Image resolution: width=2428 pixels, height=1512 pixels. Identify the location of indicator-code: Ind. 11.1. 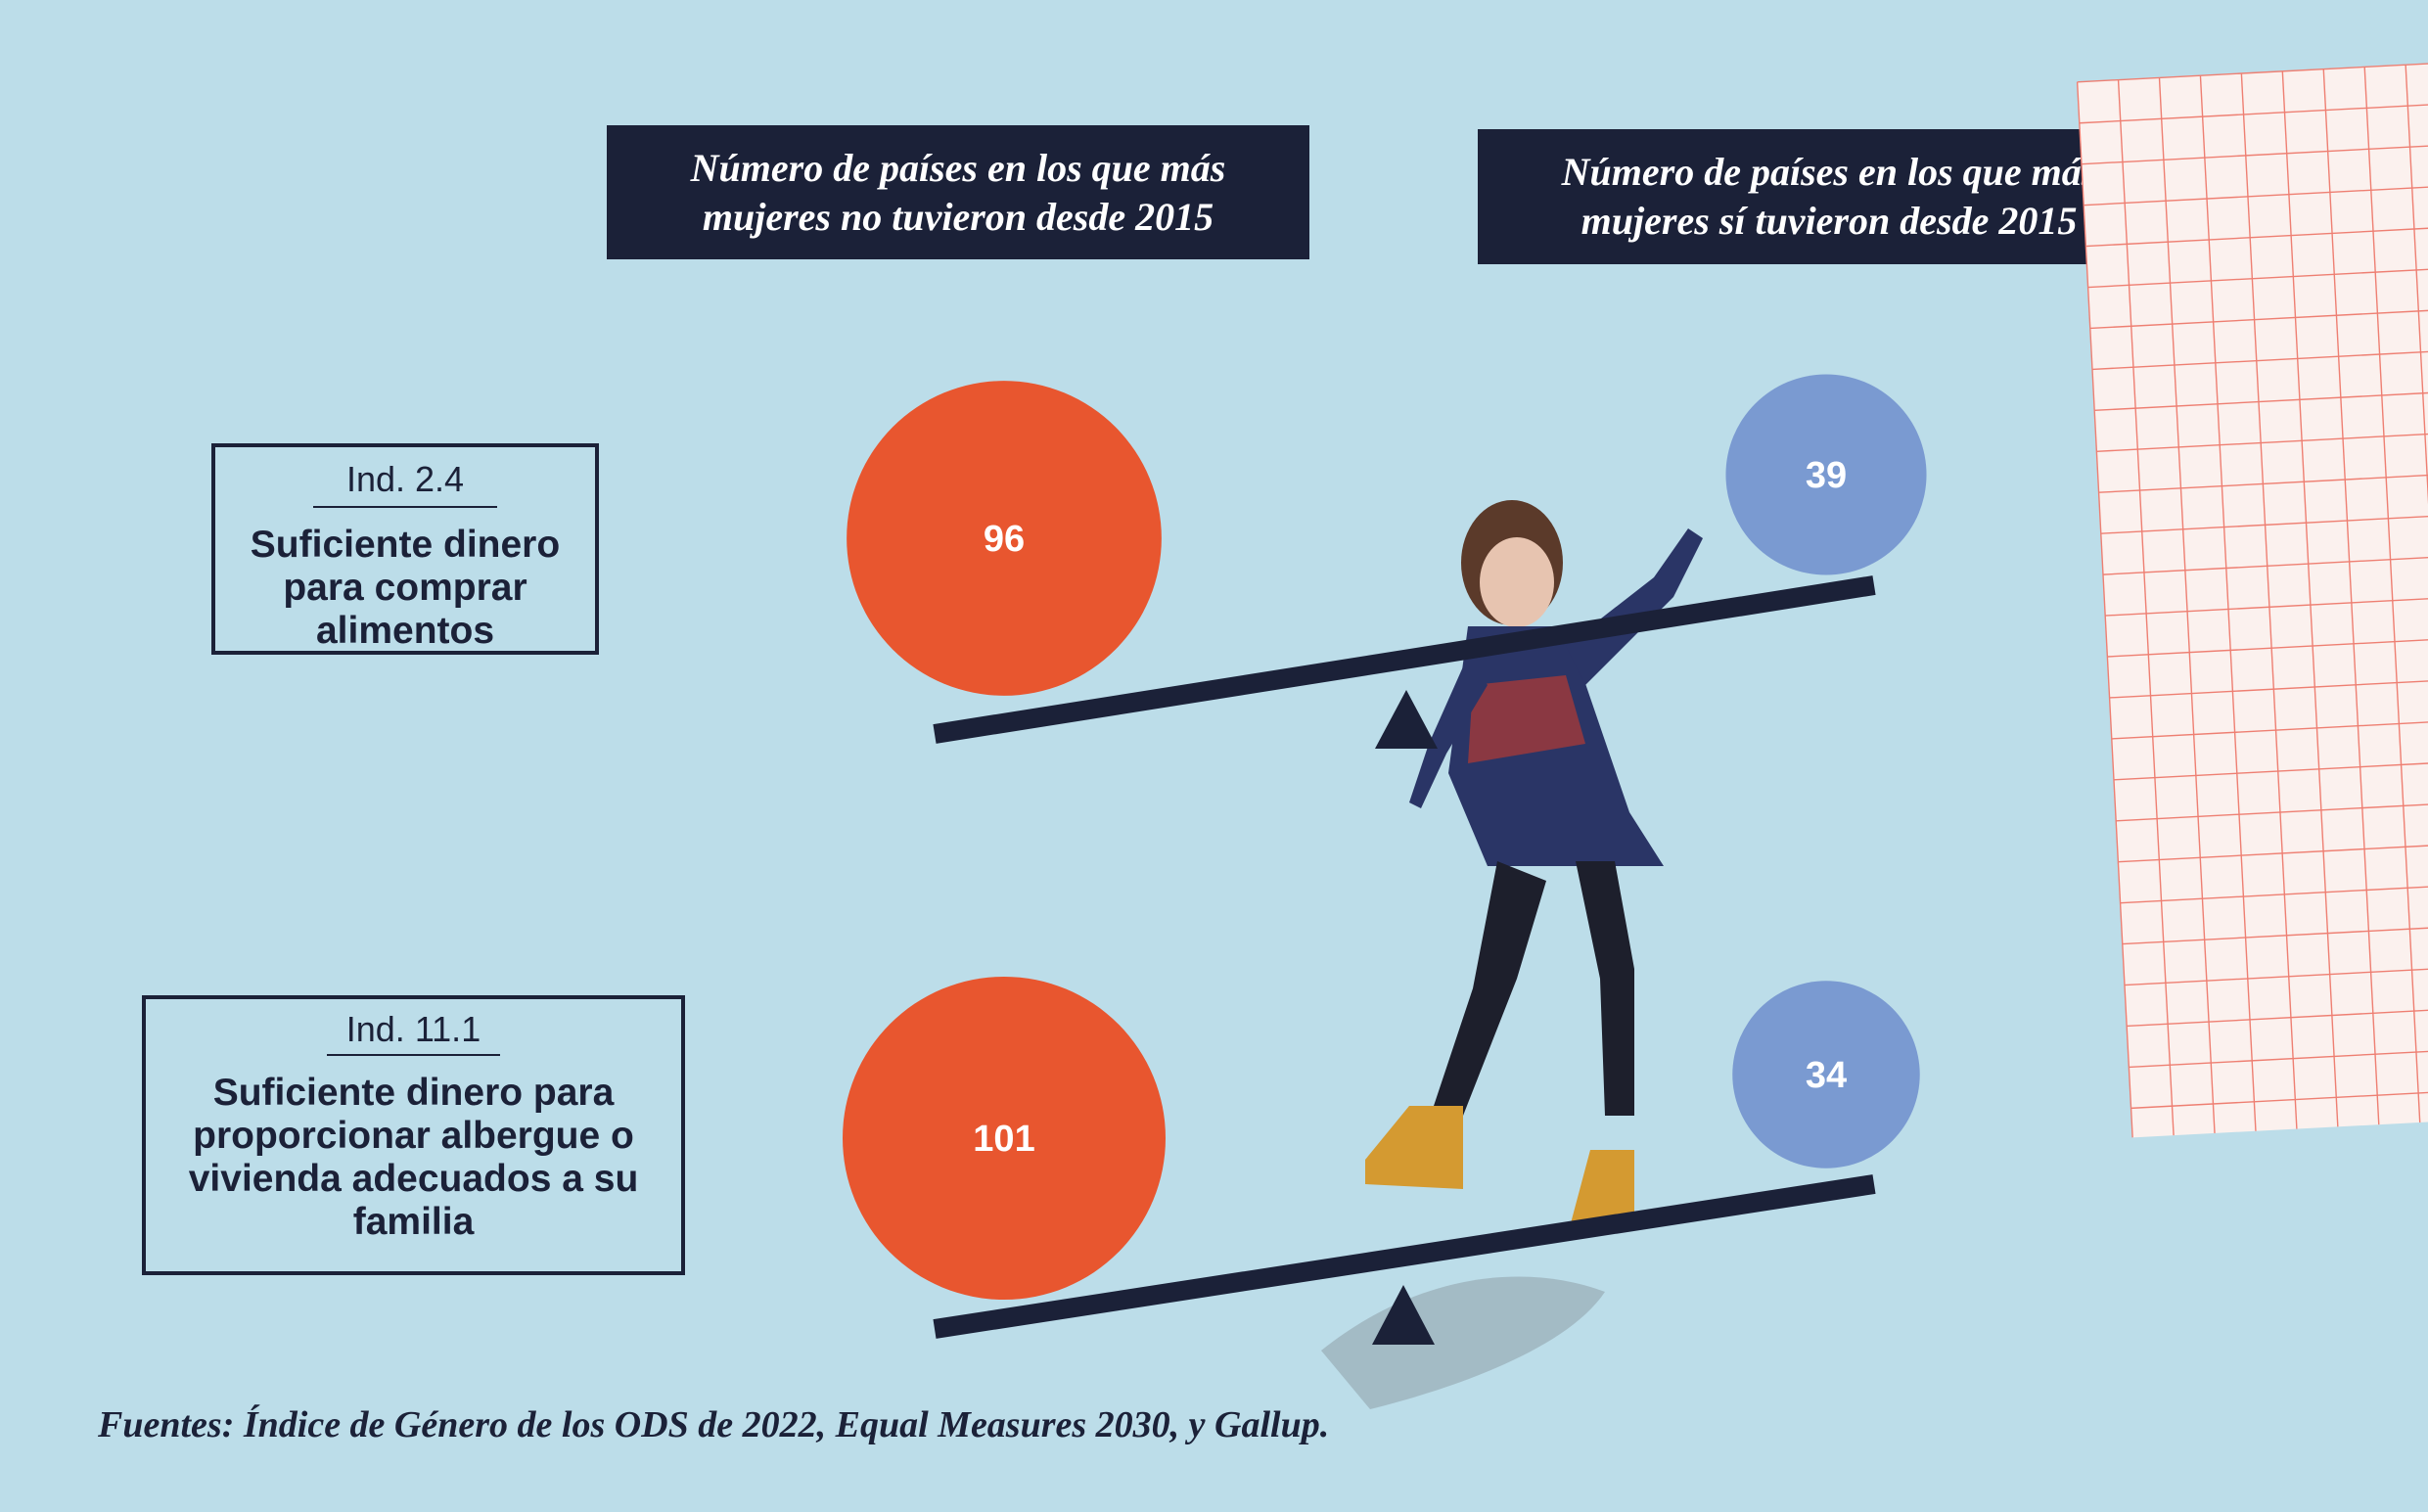
(414, 1032).